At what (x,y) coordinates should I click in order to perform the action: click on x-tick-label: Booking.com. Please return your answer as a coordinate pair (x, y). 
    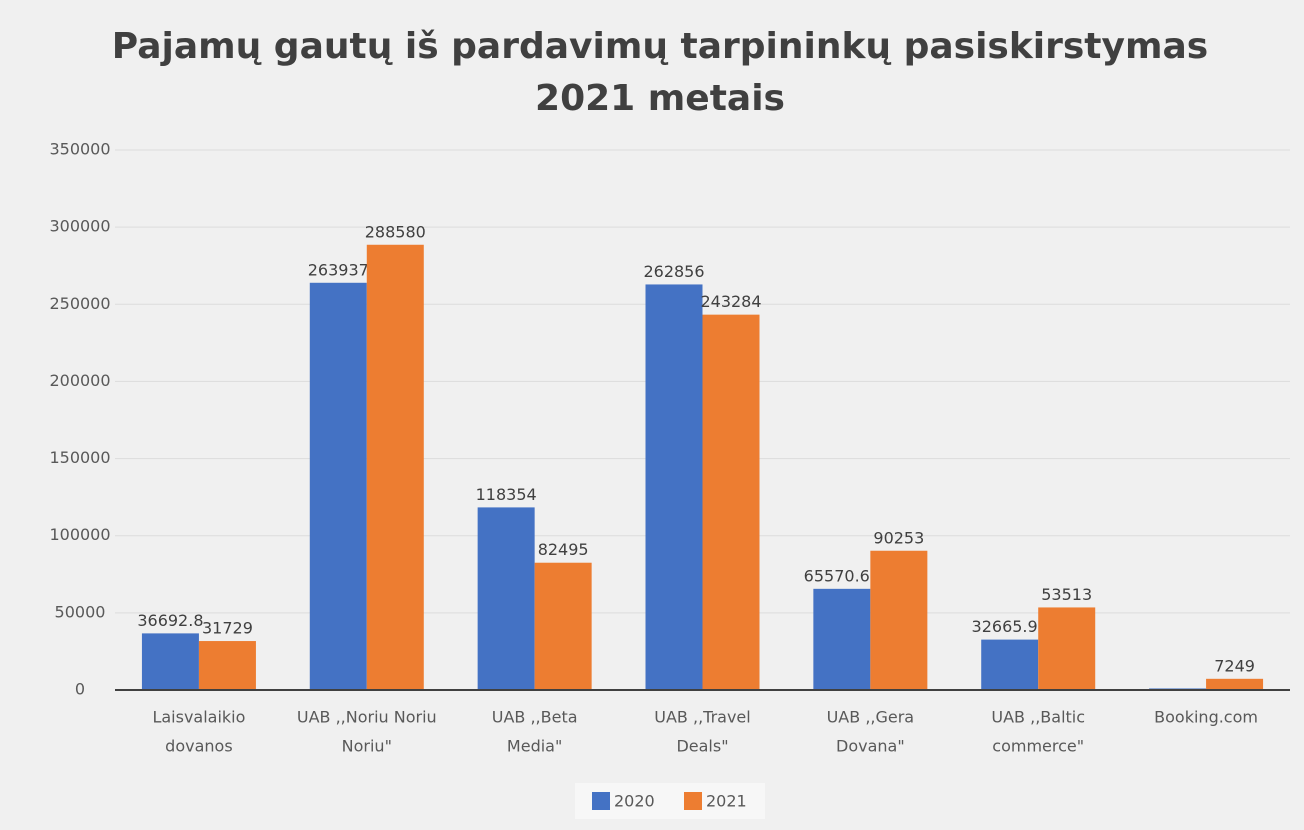
    Looking at the image, I should click on (1206, 717).